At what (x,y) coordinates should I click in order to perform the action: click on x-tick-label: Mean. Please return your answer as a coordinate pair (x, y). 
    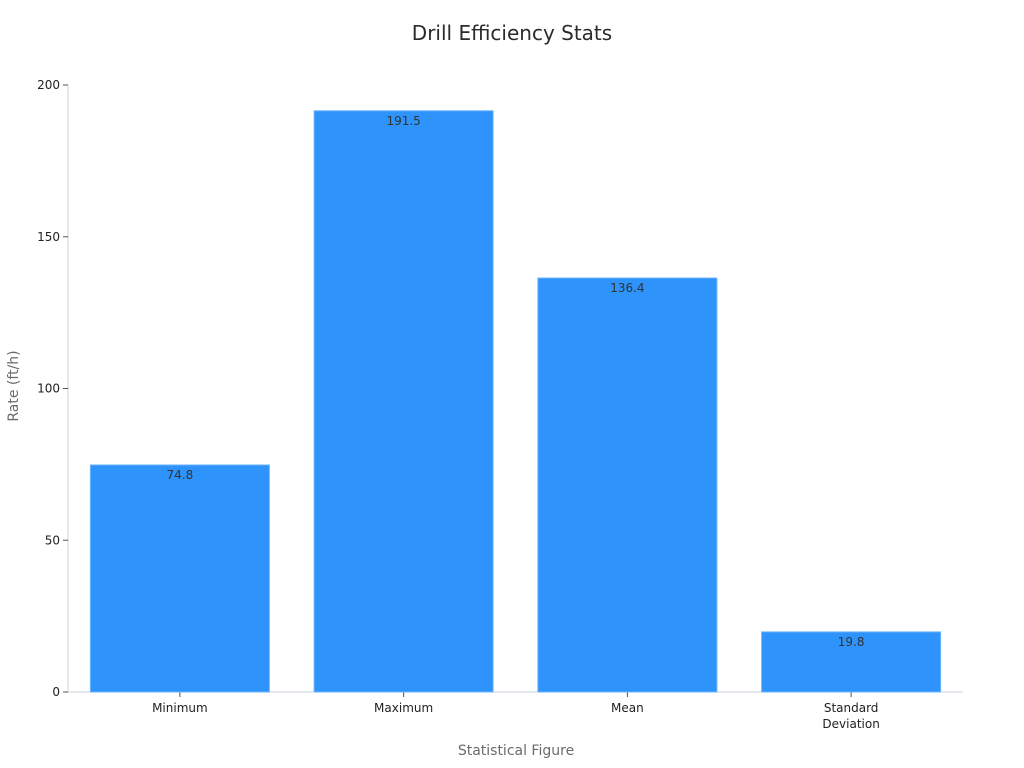
    Looking at the image, I should click on (627, 708).